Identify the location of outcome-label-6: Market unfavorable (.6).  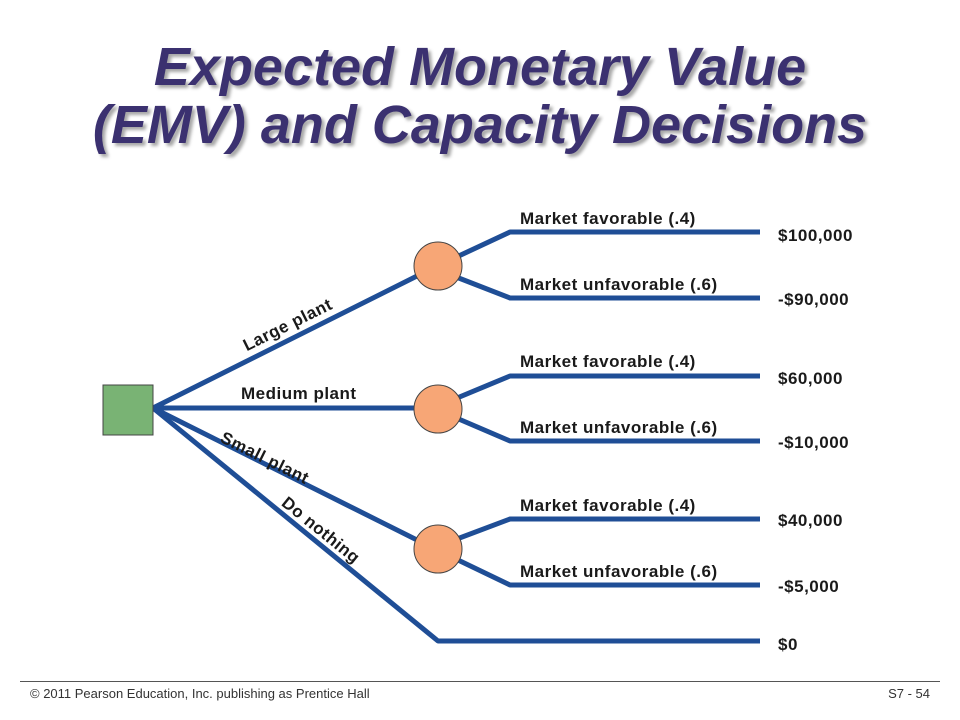
(619, 571).